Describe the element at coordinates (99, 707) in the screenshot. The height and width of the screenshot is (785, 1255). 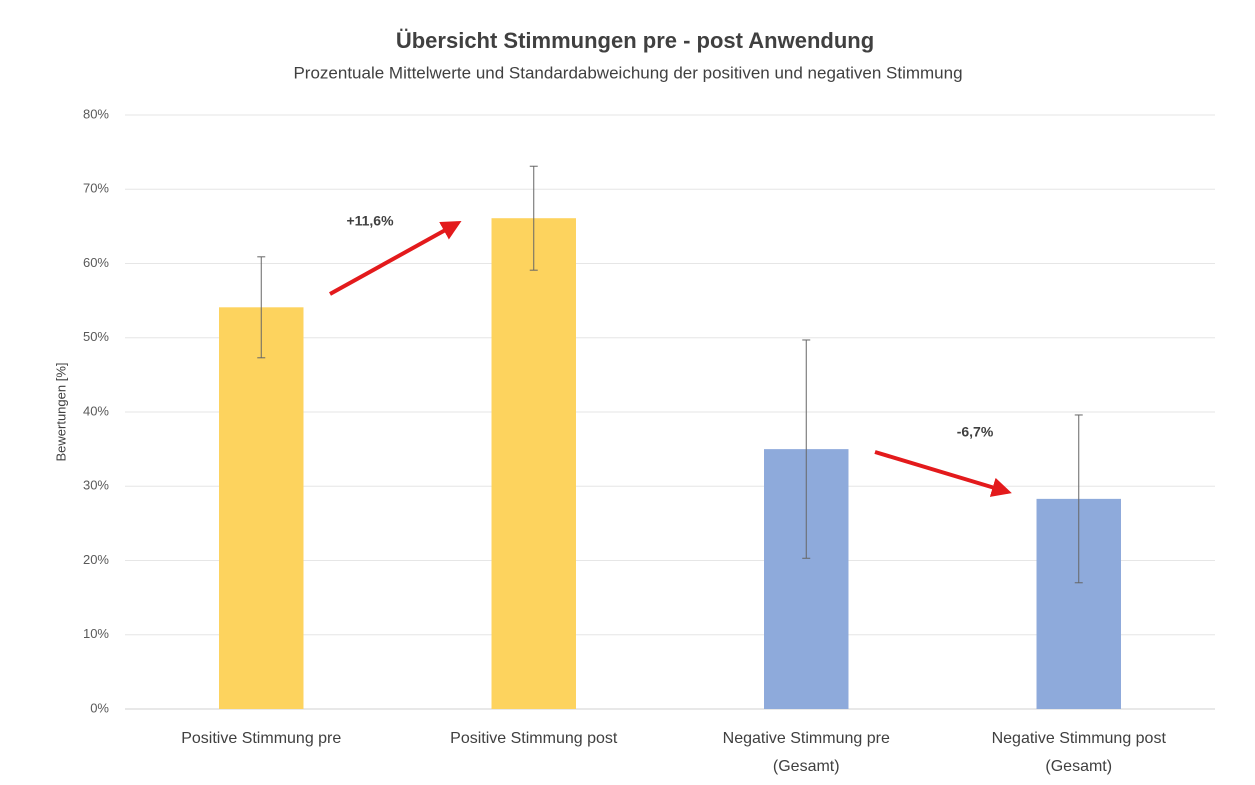
I see `y-tick-label: 0%` at that location.